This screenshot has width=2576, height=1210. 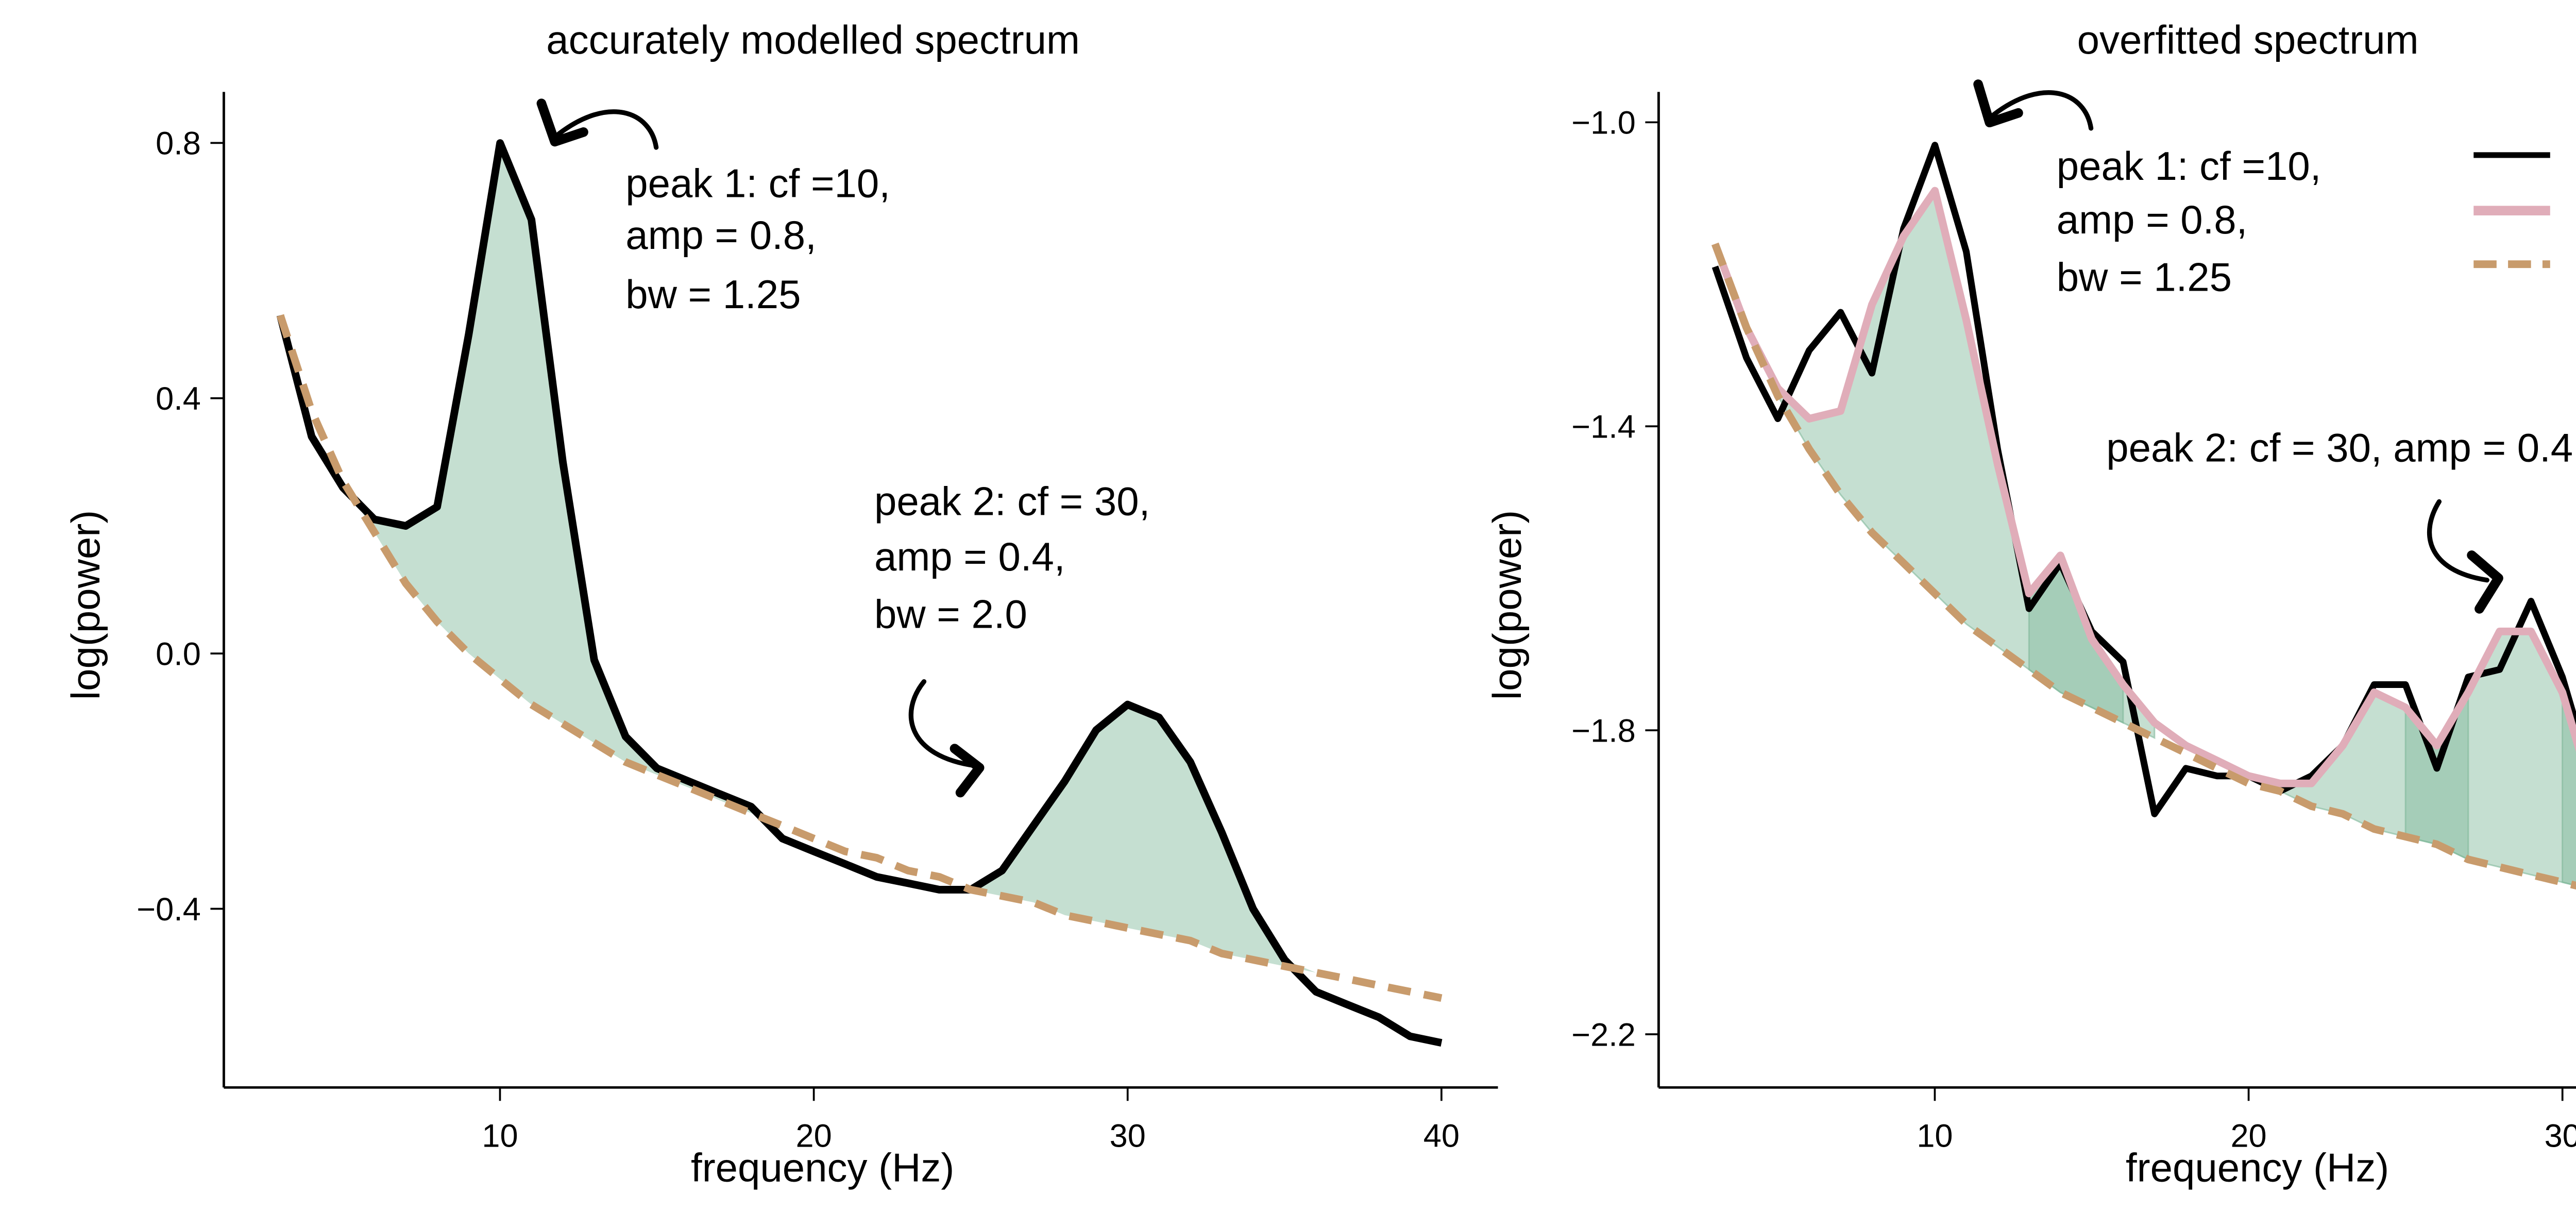 I want to click on annotation-line: peak 2: cf = 30,, so click(x=1012, y=501).